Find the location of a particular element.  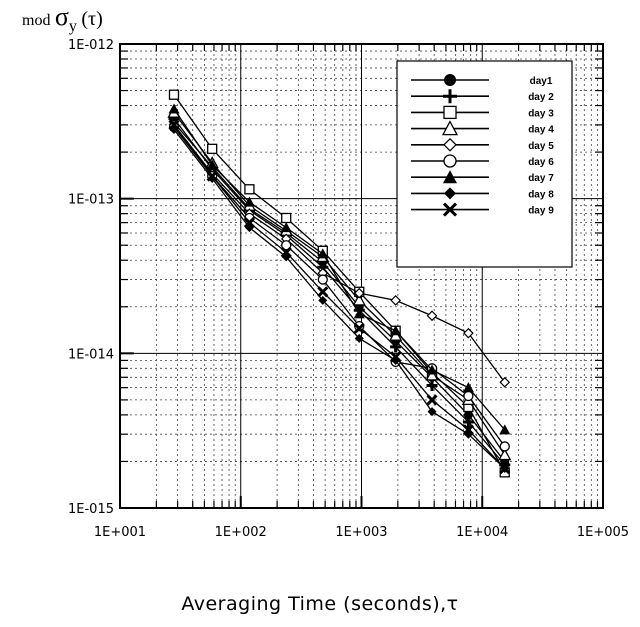

legend-entry: day 8 is located at coordinates (482, 193).